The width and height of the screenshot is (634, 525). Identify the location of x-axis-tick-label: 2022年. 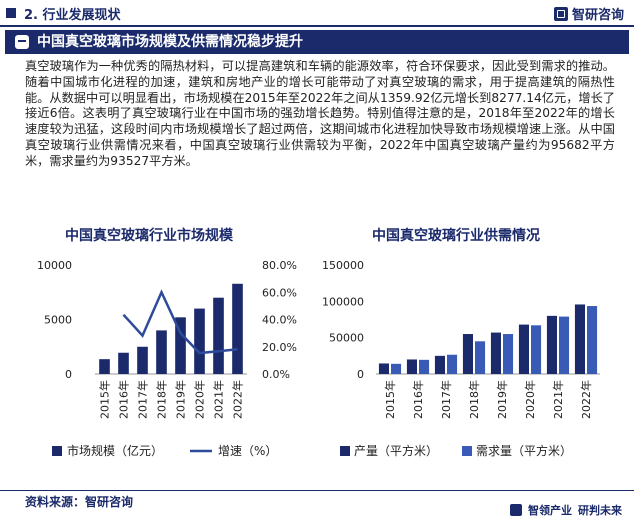
(238, 399).